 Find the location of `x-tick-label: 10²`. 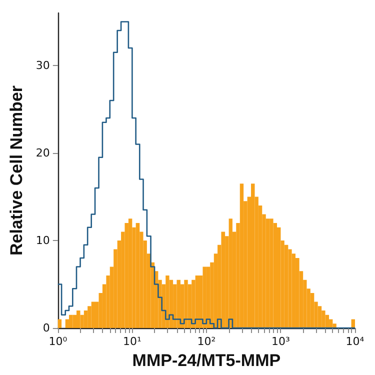

x-tick-label: 10² is located at coordinates (206, 341).